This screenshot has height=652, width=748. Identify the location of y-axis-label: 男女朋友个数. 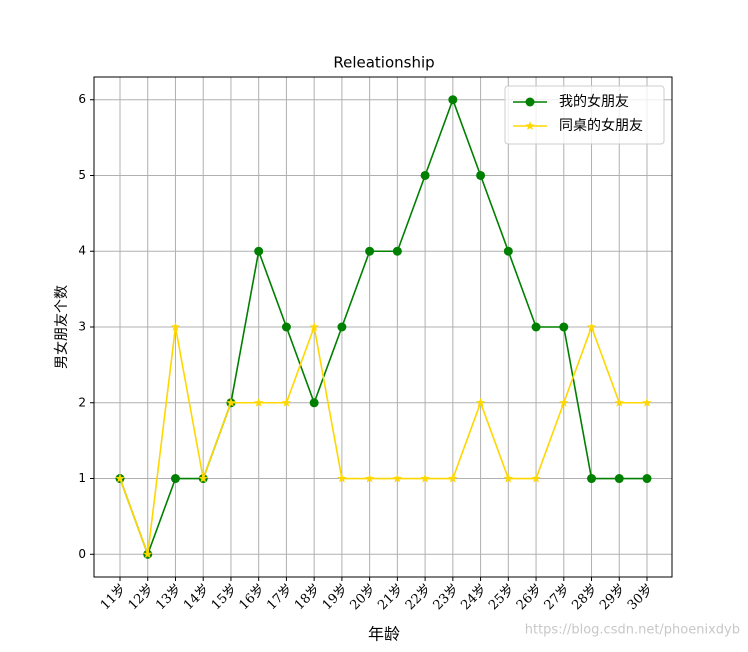
(61, 327).